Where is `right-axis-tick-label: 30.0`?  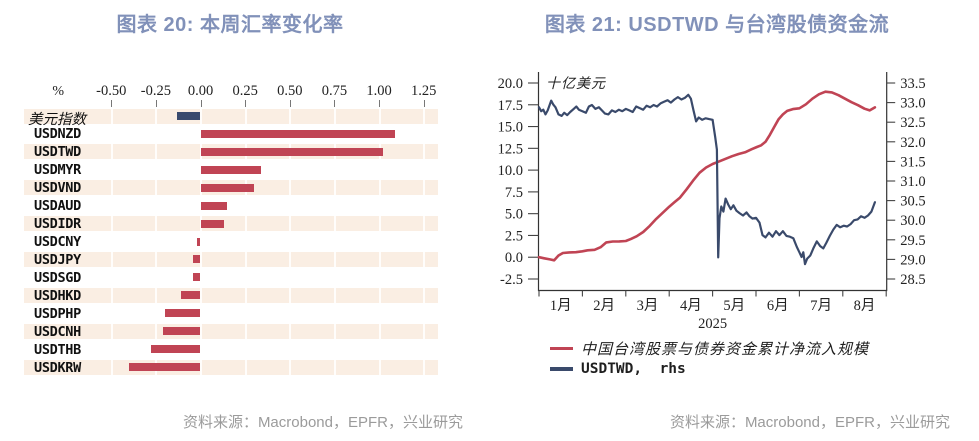 right-axis-tick-label: 30.0 is located at coordinates (912, 221).